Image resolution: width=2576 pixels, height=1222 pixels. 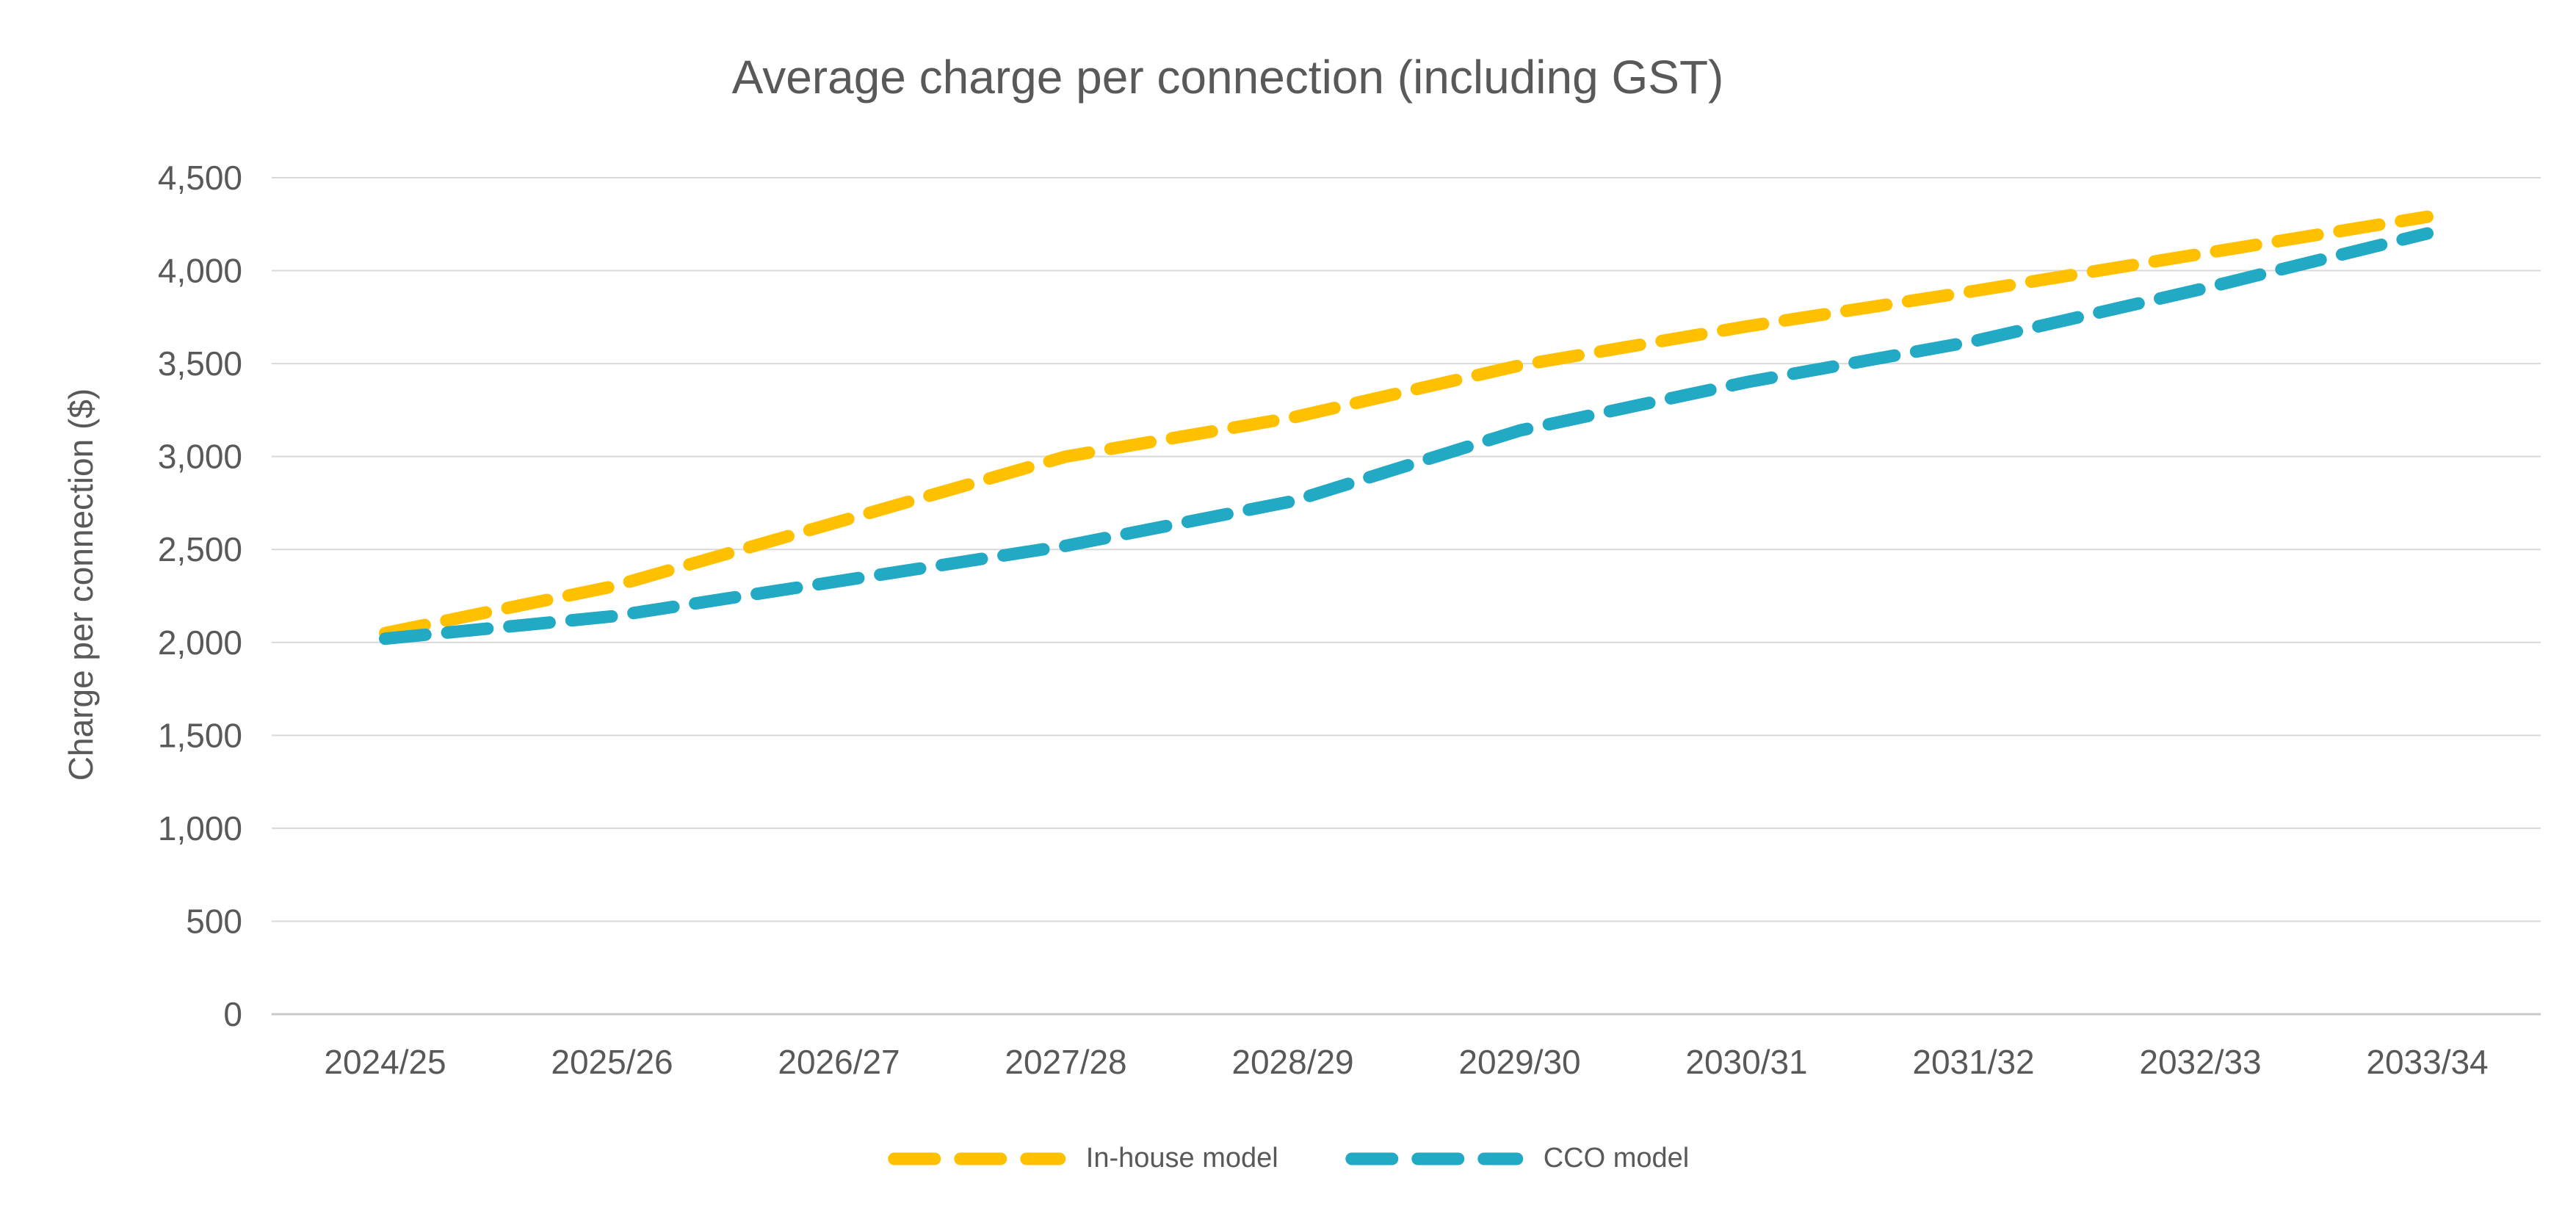 What do you see at coordinates (839, 1062) in the screenshot?
I see `x-tick-label: 2026/27` at bounding box center [839, 1062].